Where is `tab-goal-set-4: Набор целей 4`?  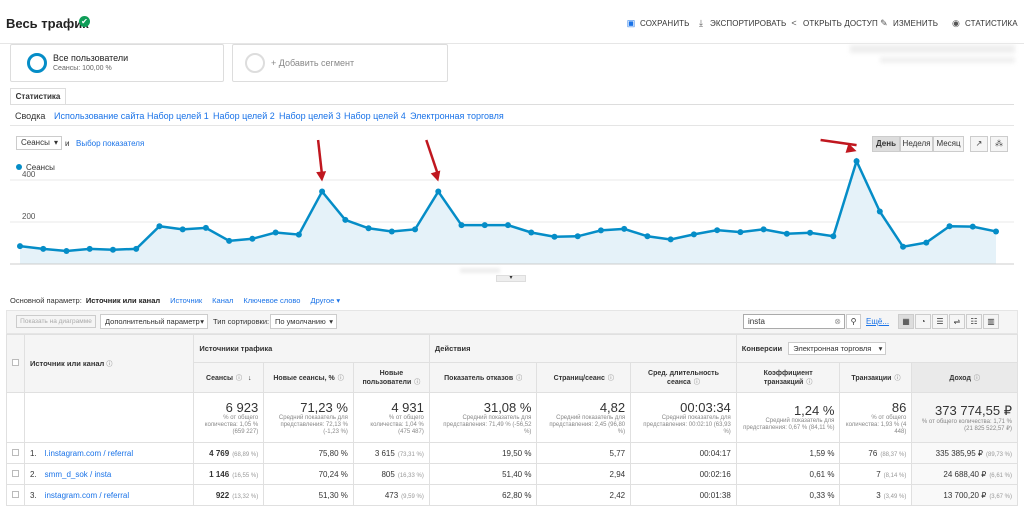
tab-goal-set-4: Набор целей 4 is located at coordinates (375, 116).